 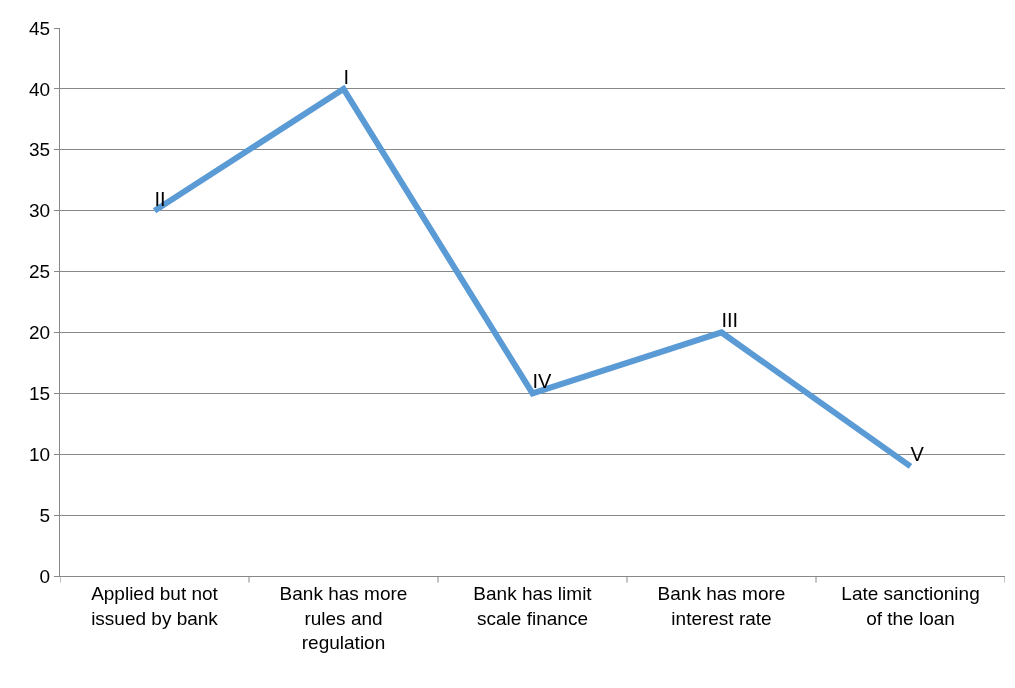 What do you see at coordinates (910, 605) in the screenshot?
I see `x-tick-label: Late sanctioning of the loan` at bounding box center [910, 605].